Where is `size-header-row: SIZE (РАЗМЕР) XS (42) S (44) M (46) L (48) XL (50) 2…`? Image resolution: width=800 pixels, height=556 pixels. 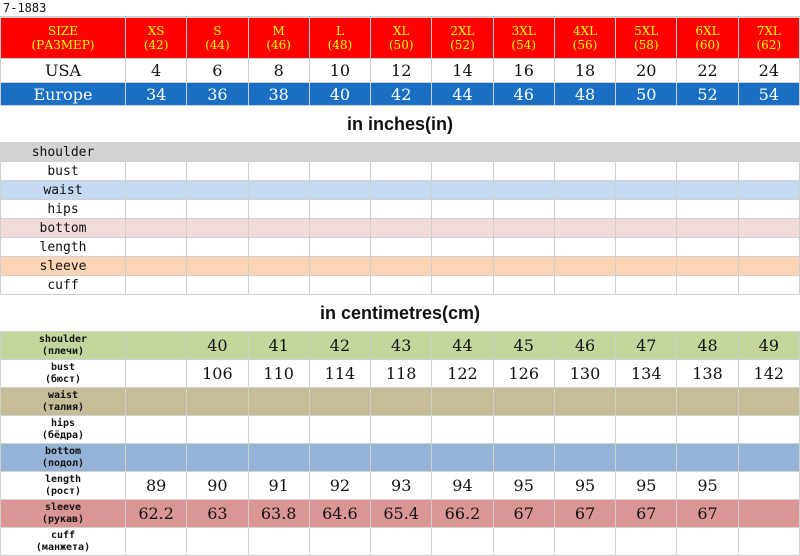 size-header-row: SIZE (РАЗМЕР) XS (42) S (44) M (46) L (48) XL (50) 2… is located at coordinates (400, 38).